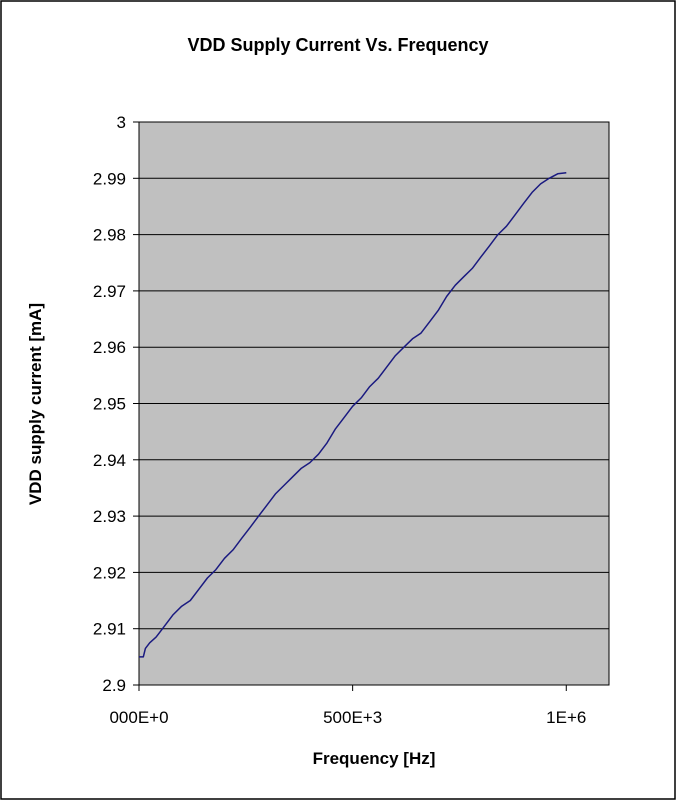 The image size is (676, 800). What do you see at coordinates (35, 404) in the screenshot?
I see `y-axis-label: VDD supply current [mA]` at bounding box center [35, 404].